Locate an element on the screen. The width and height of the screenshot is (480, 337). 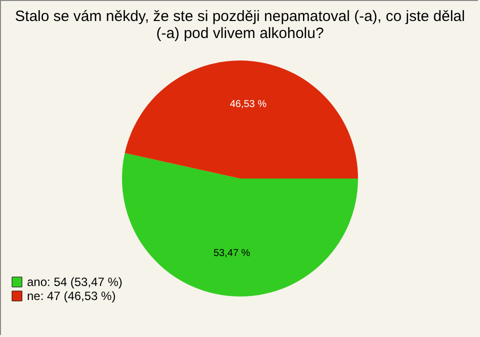
legend-label: ne: 47 (46,53 %) is located at coordinates (71, 296).